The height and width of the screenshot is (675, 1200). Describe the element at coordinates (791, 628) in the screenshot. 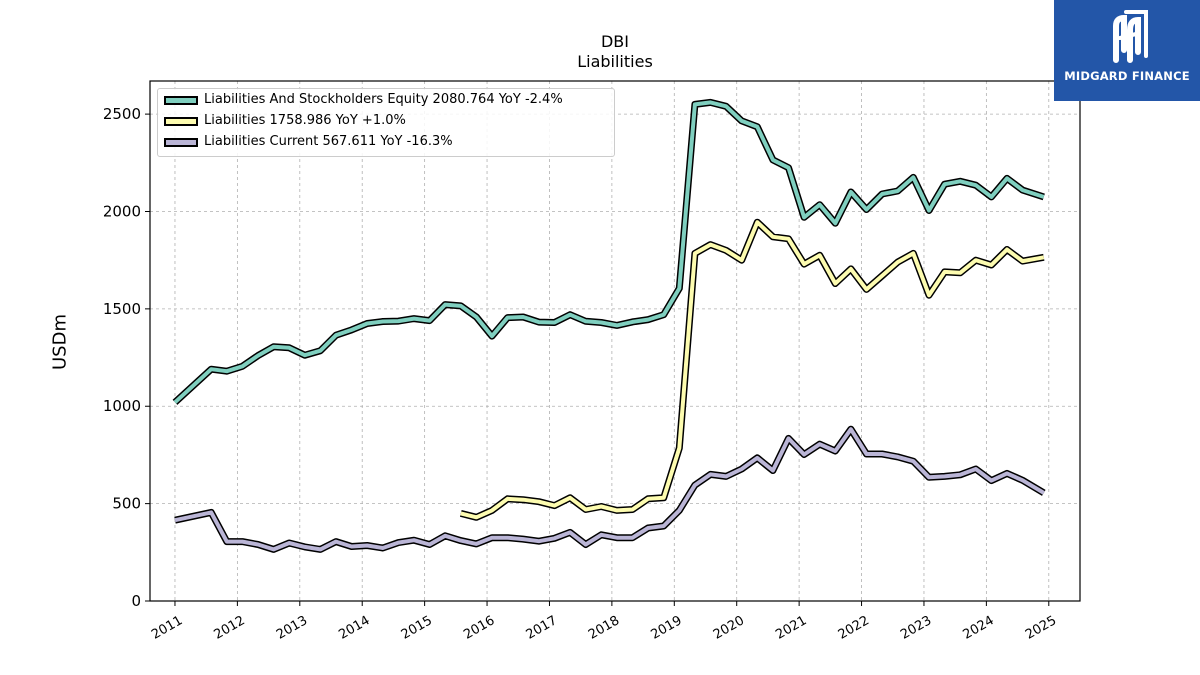

I see `x-tick-label: 2021` at that location.